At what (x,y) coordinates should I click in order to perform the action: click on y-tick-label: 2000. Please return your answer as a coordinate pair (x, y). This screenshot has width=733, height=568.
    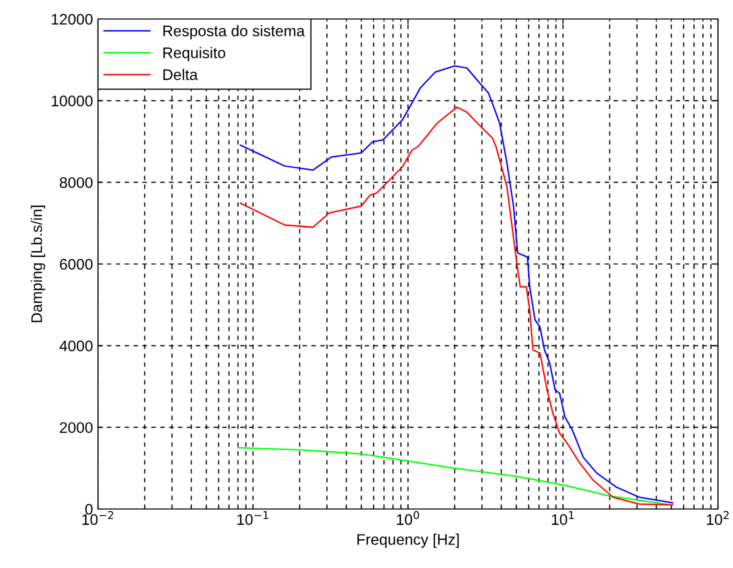
    Looking at the image, I should click on (76, 428).